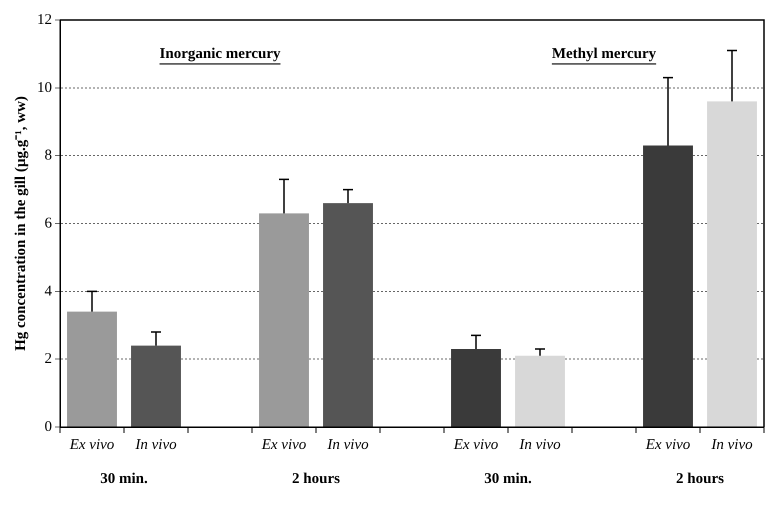  Describe the element at coordinates (48, 291) in the screenshot. I see `y-tick-label: 4` at that location.